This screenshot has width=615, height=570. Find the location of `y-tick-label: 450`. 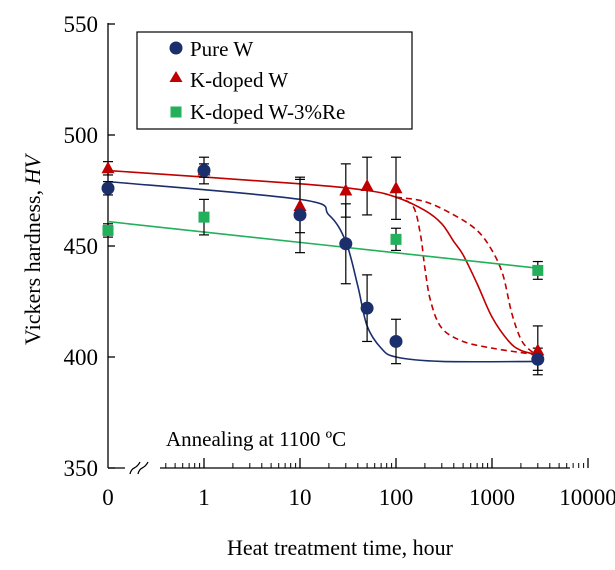

y-tick-label: 450 is located at coordinates (81, 246).